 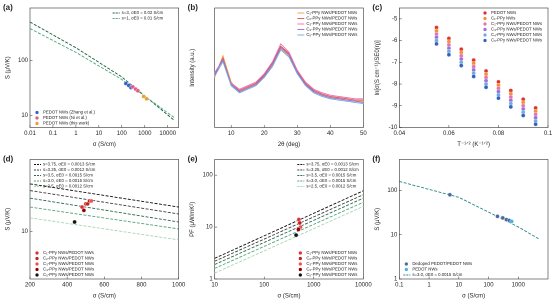 I want to click on x-tick-label: 50, so click(x=363, y=134).